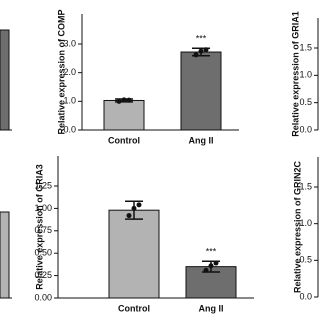 Image resolution: width=320 pixels, height=320 pixels. What do you see at coordinates (61, 71) in the screenshot?
I see `y-axis-label: Relative expression of COMP` at bounding box center [61, 71].